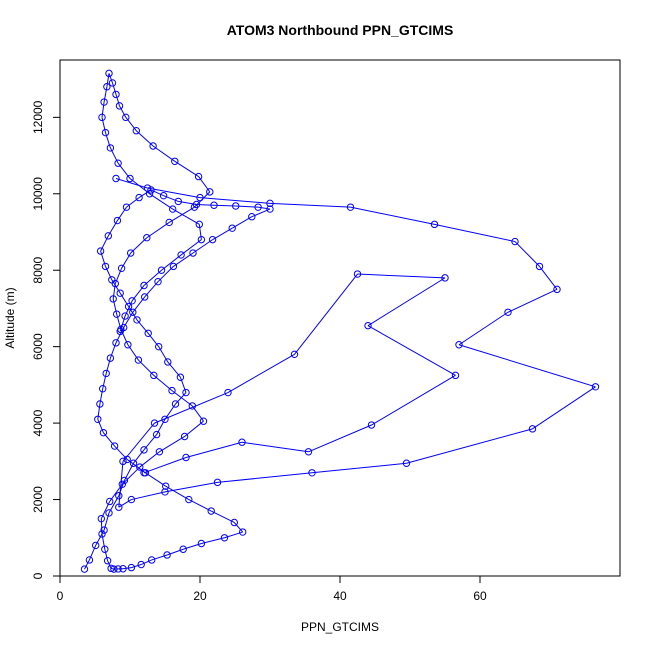 This screenshot has height=650, width=650. I want to click on y-axis: 0 2000 4000 6000 8000 10000 12000, so click(46, 339).